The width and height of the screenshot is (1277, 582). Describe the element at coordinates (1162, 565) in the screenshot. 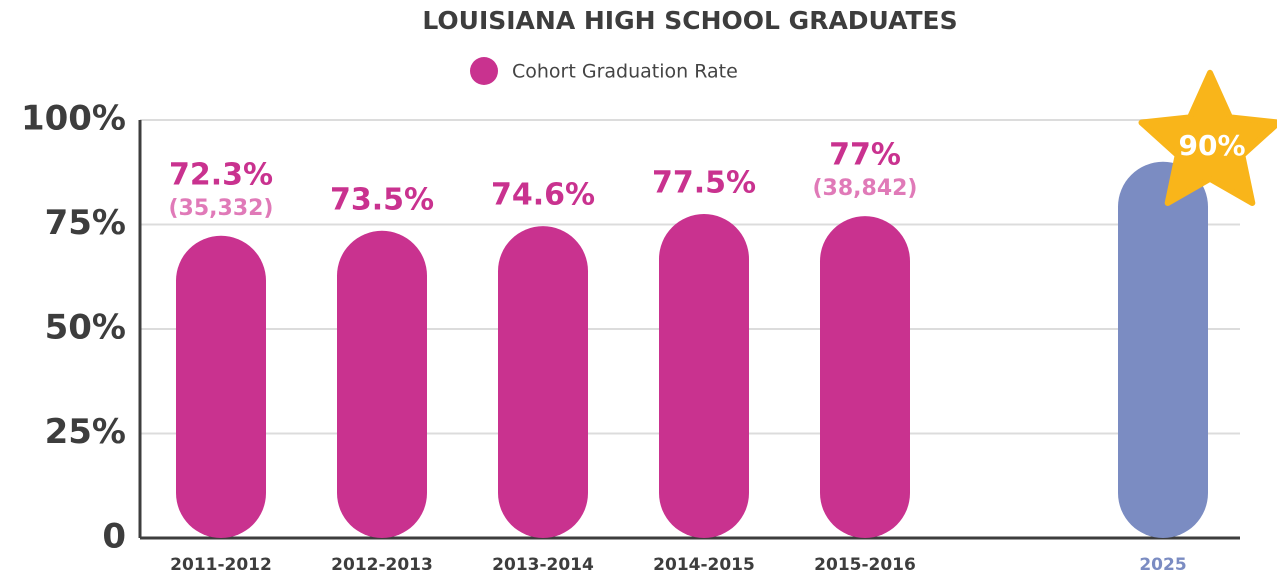

I see `x-tick-label: 2025` at that location.